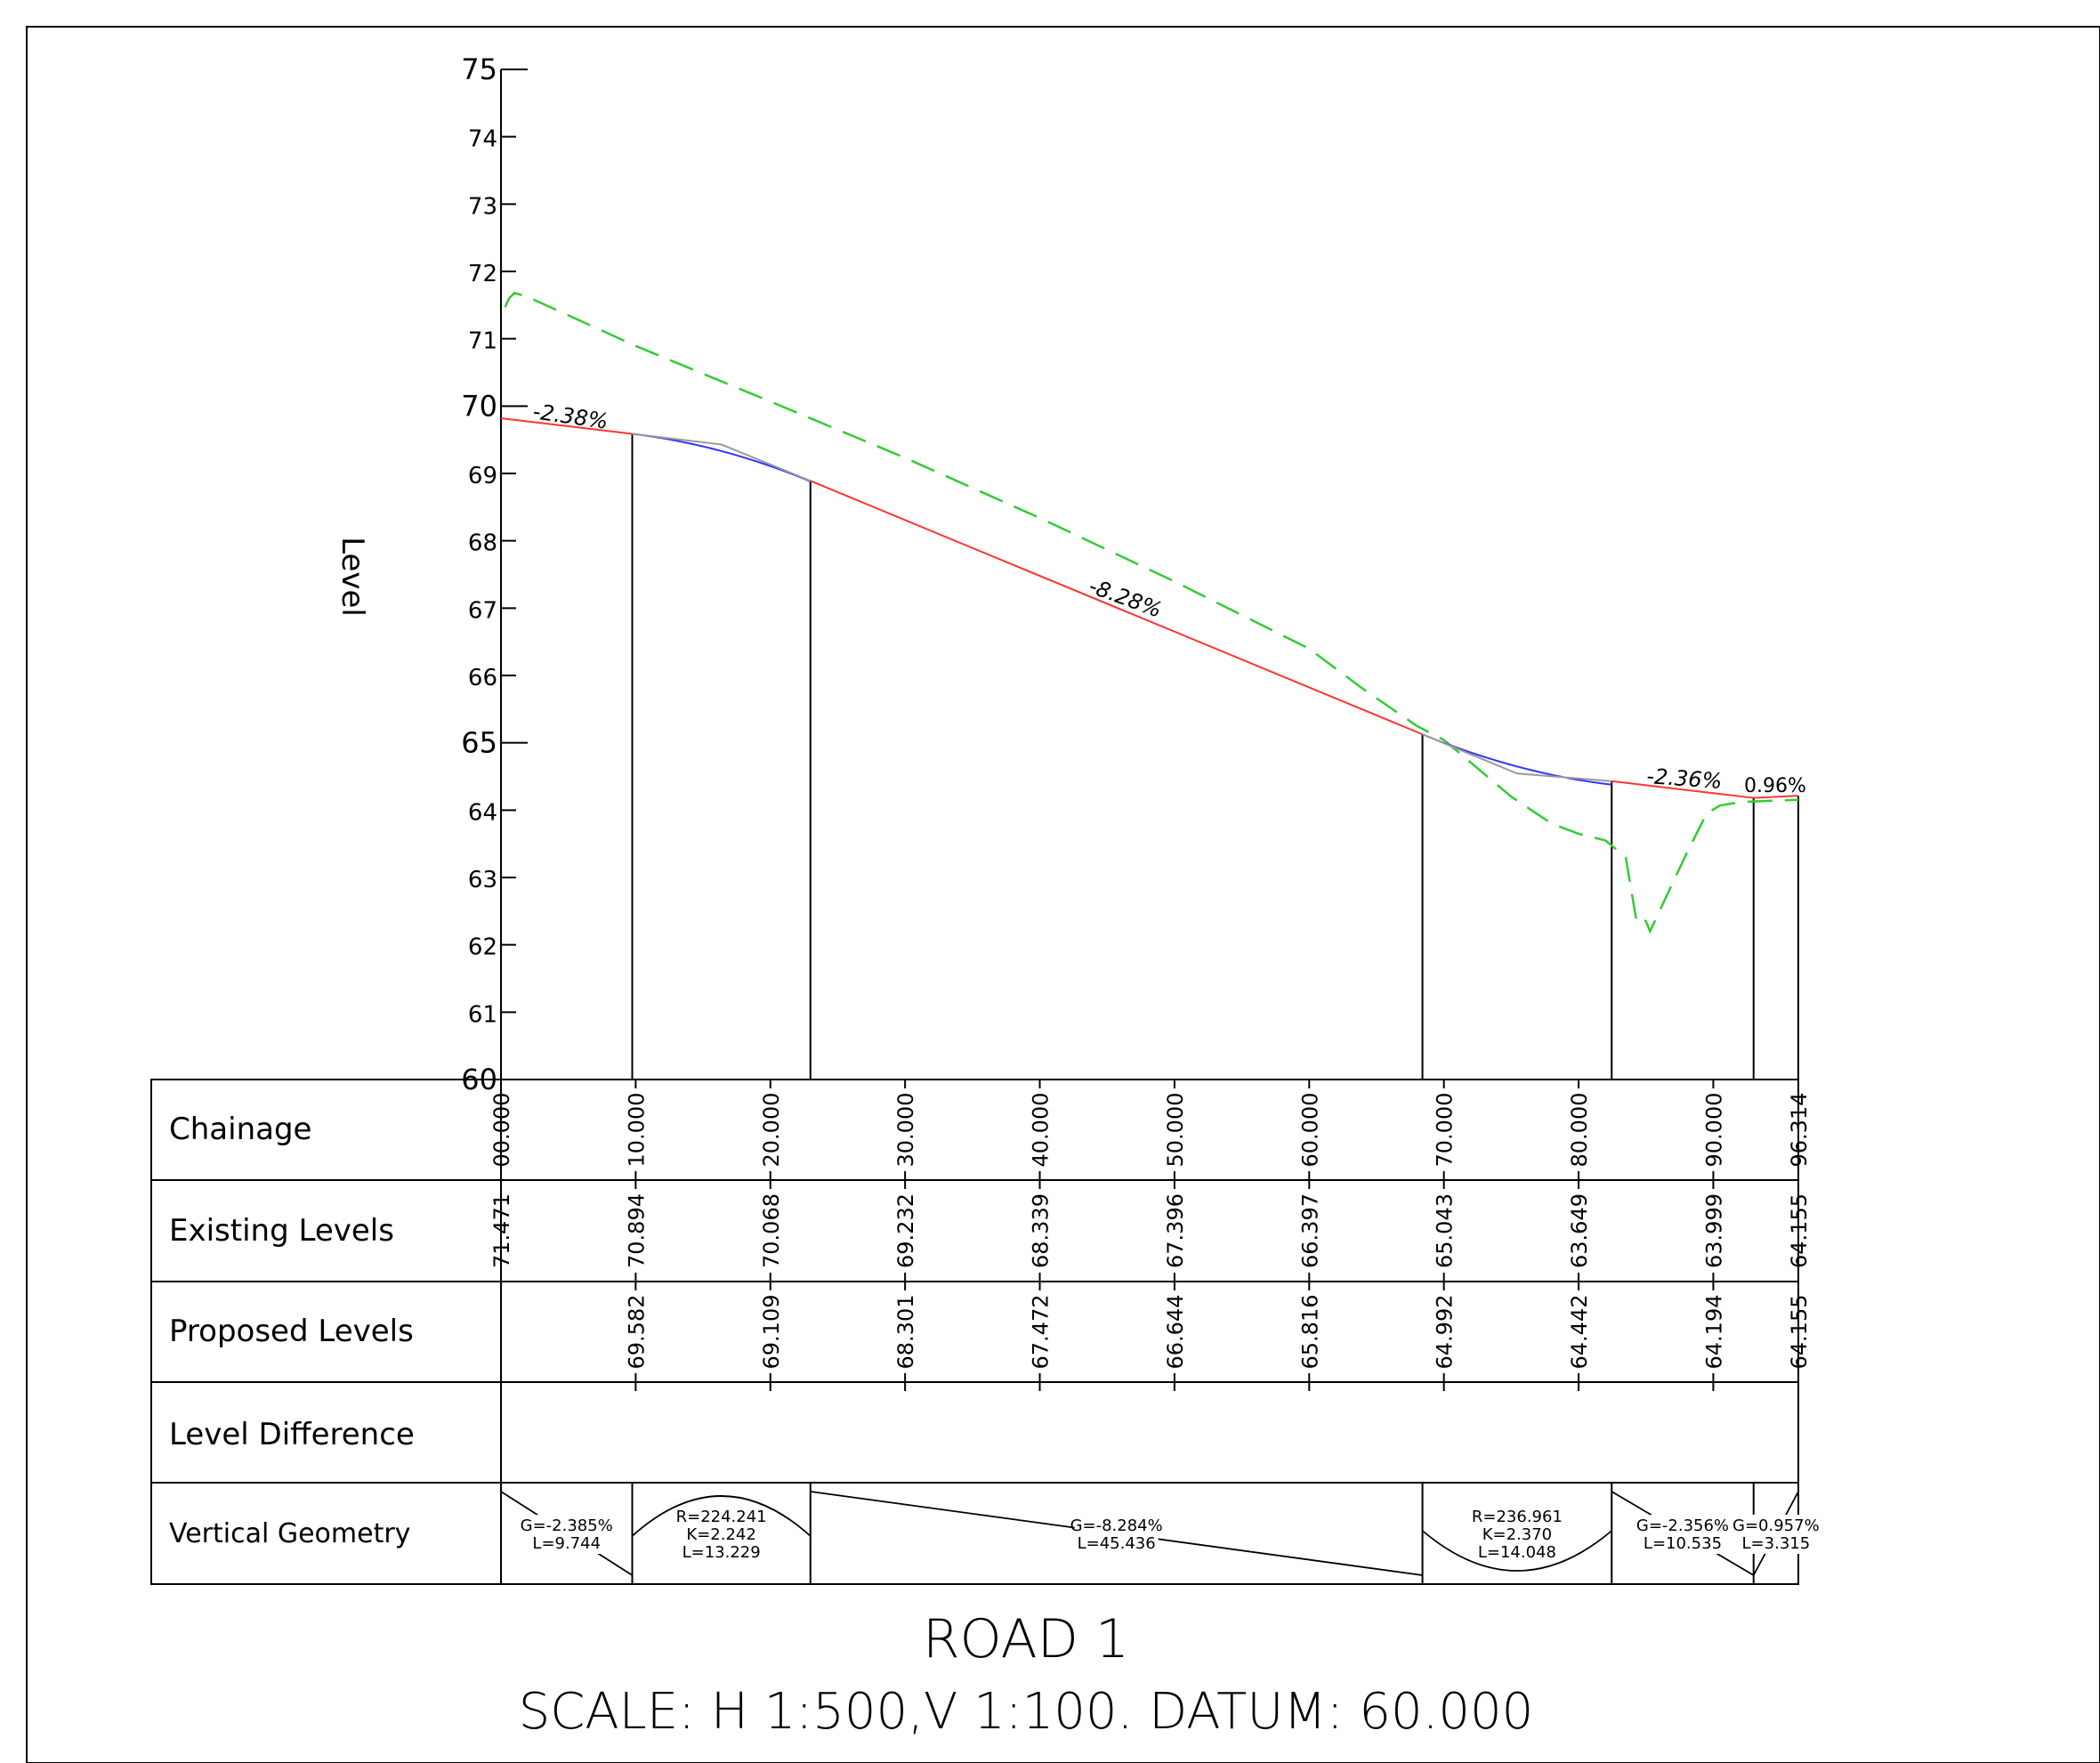  I want to click on band-value-proposed-levels: 69.109, so click(771, 1332).